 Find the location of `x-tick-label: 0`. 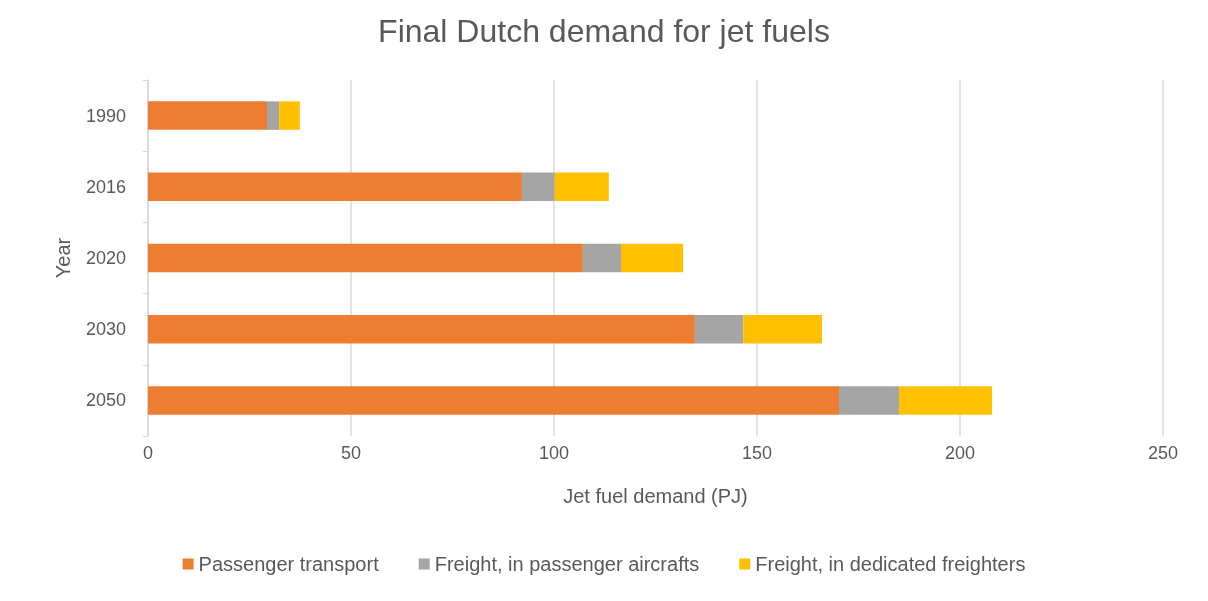

x-tick-label: 0 is located at coordinates (148, 453).